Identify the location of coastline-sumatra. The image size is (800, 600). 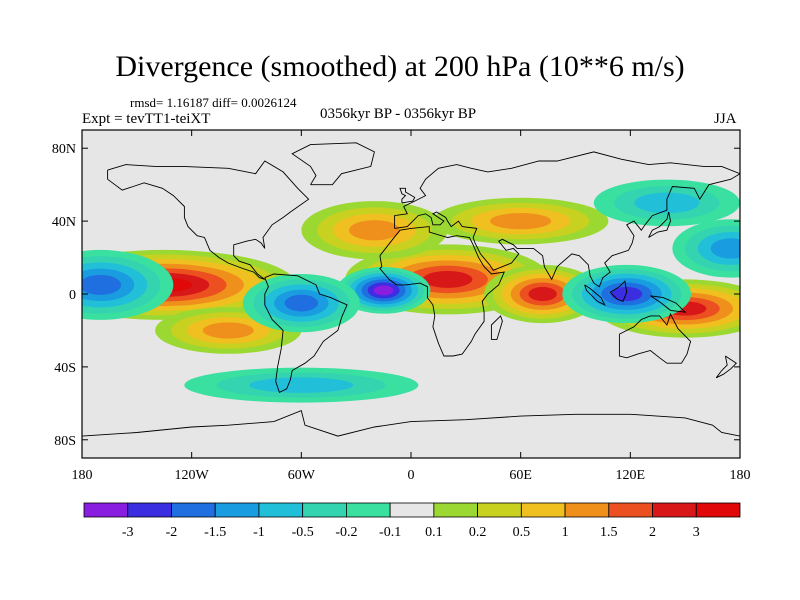
(595, 295).